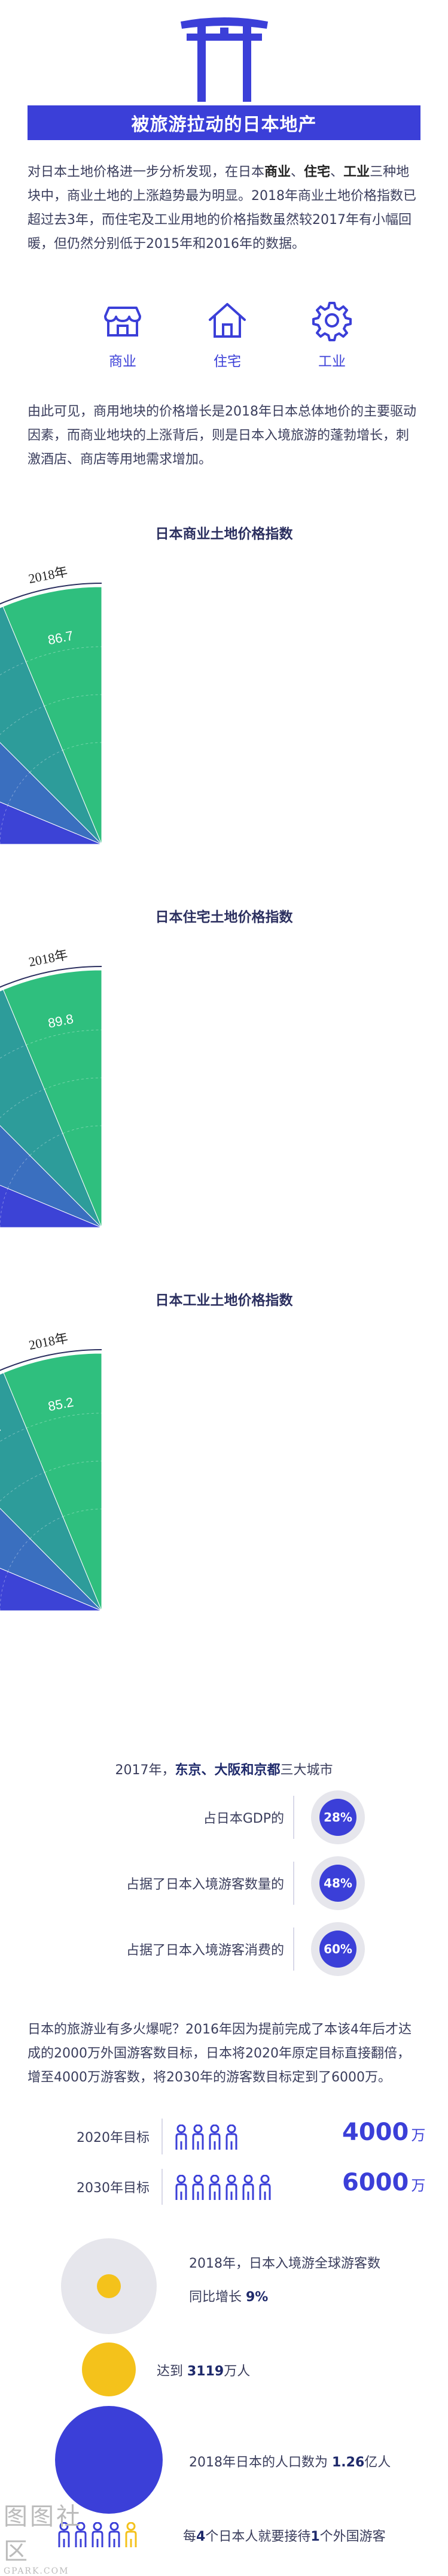 The image size is (448, 2576). What do you see at coordinates (332, 321) in the screenshot?
I see `gear-icon` at bounding box center [332, 321].